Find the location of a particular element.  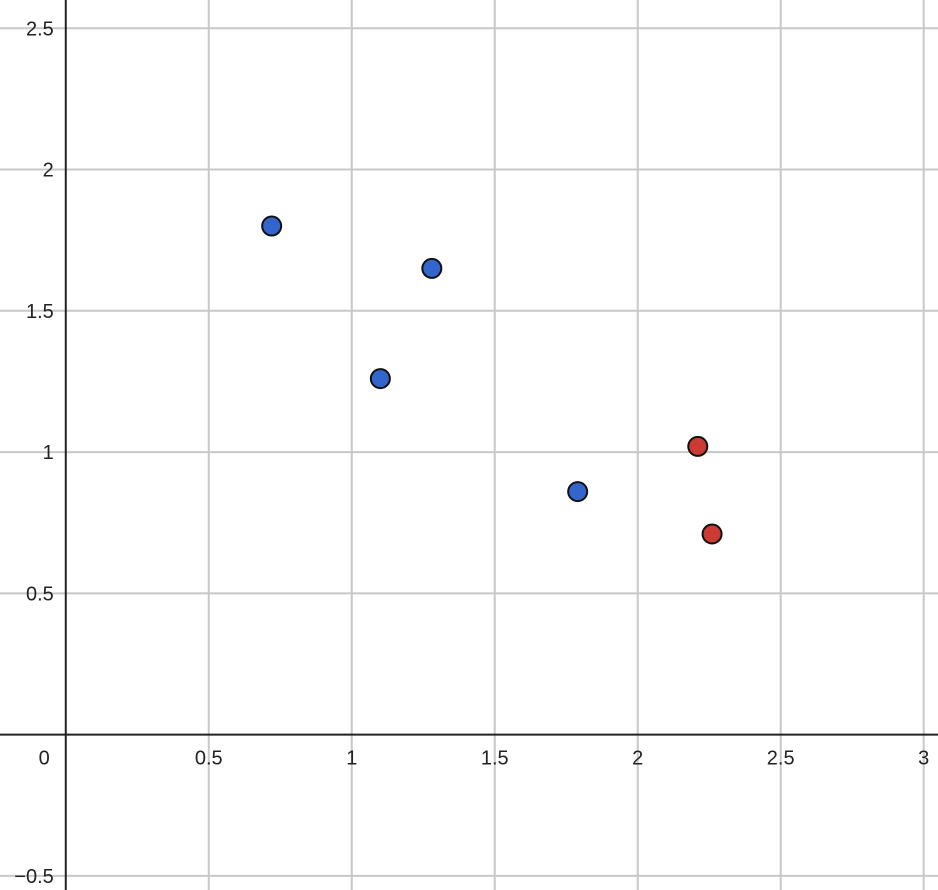

y-tick-label: 1 is located at coordinates (48, 453).